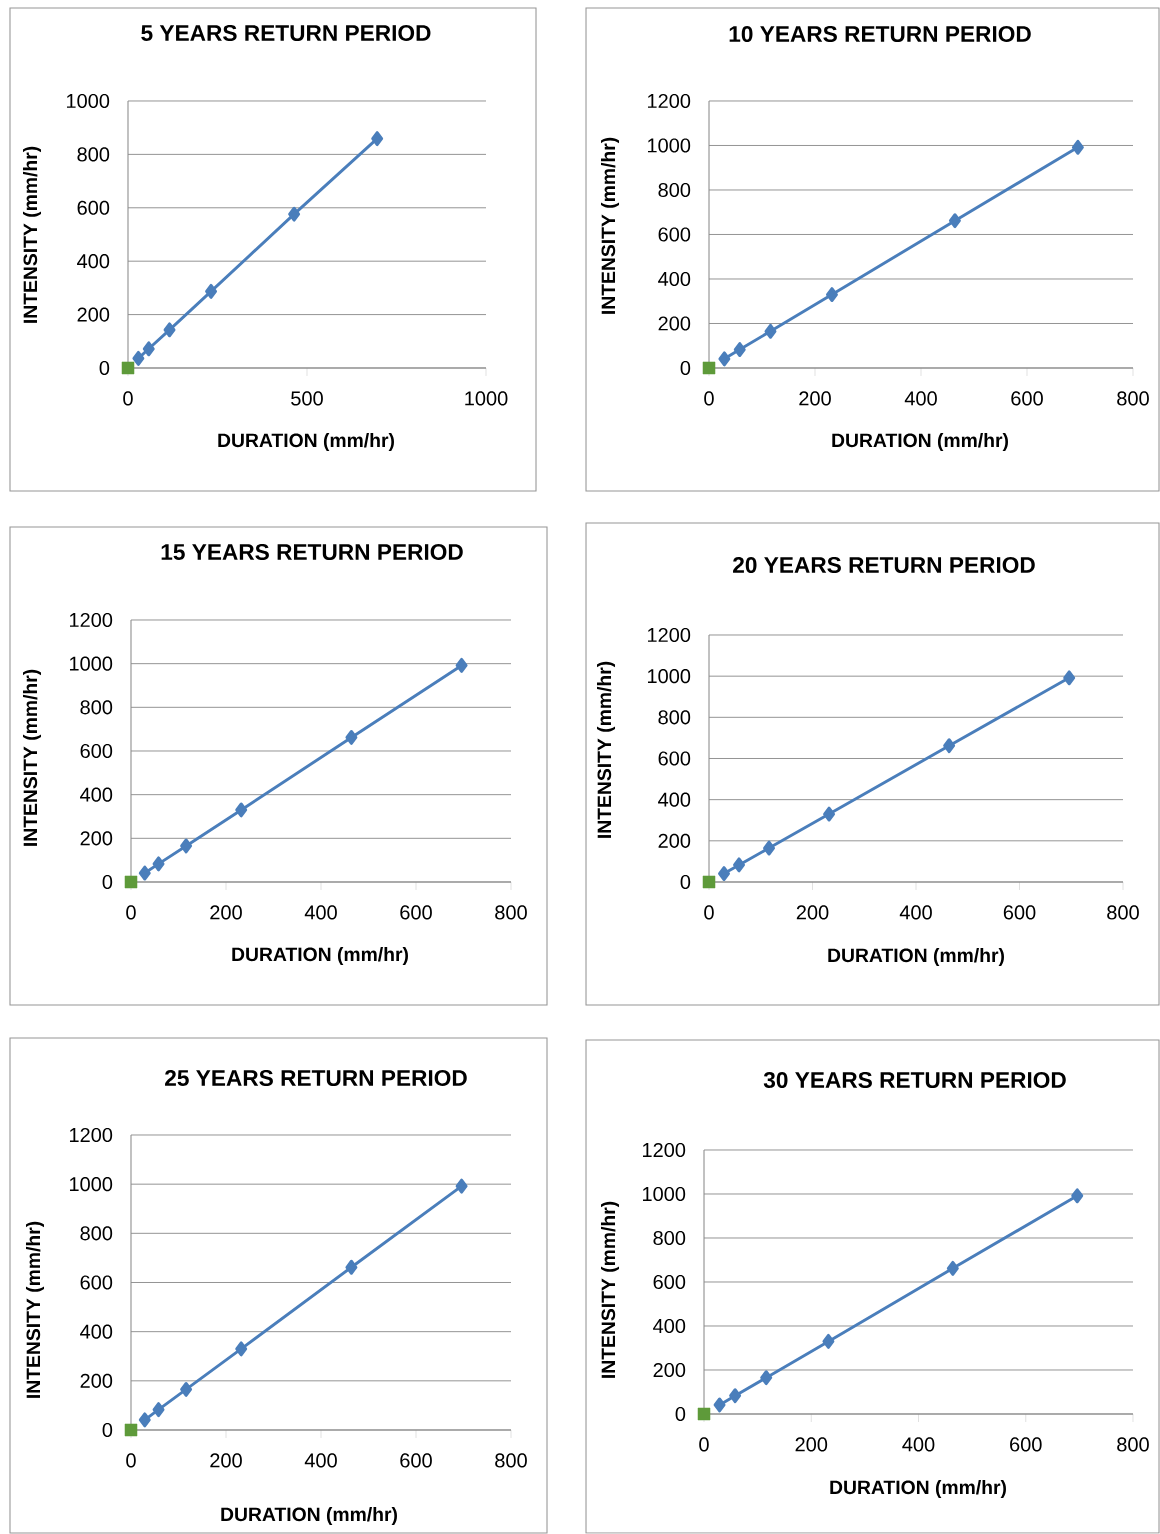 This screenshot has width=1160, height=1534. What do you see at coordinates (286, 33) in the screenshot?
I see `chart-title: 5 YEARS RETURN PERIOD` at bounding box center [286, 33].